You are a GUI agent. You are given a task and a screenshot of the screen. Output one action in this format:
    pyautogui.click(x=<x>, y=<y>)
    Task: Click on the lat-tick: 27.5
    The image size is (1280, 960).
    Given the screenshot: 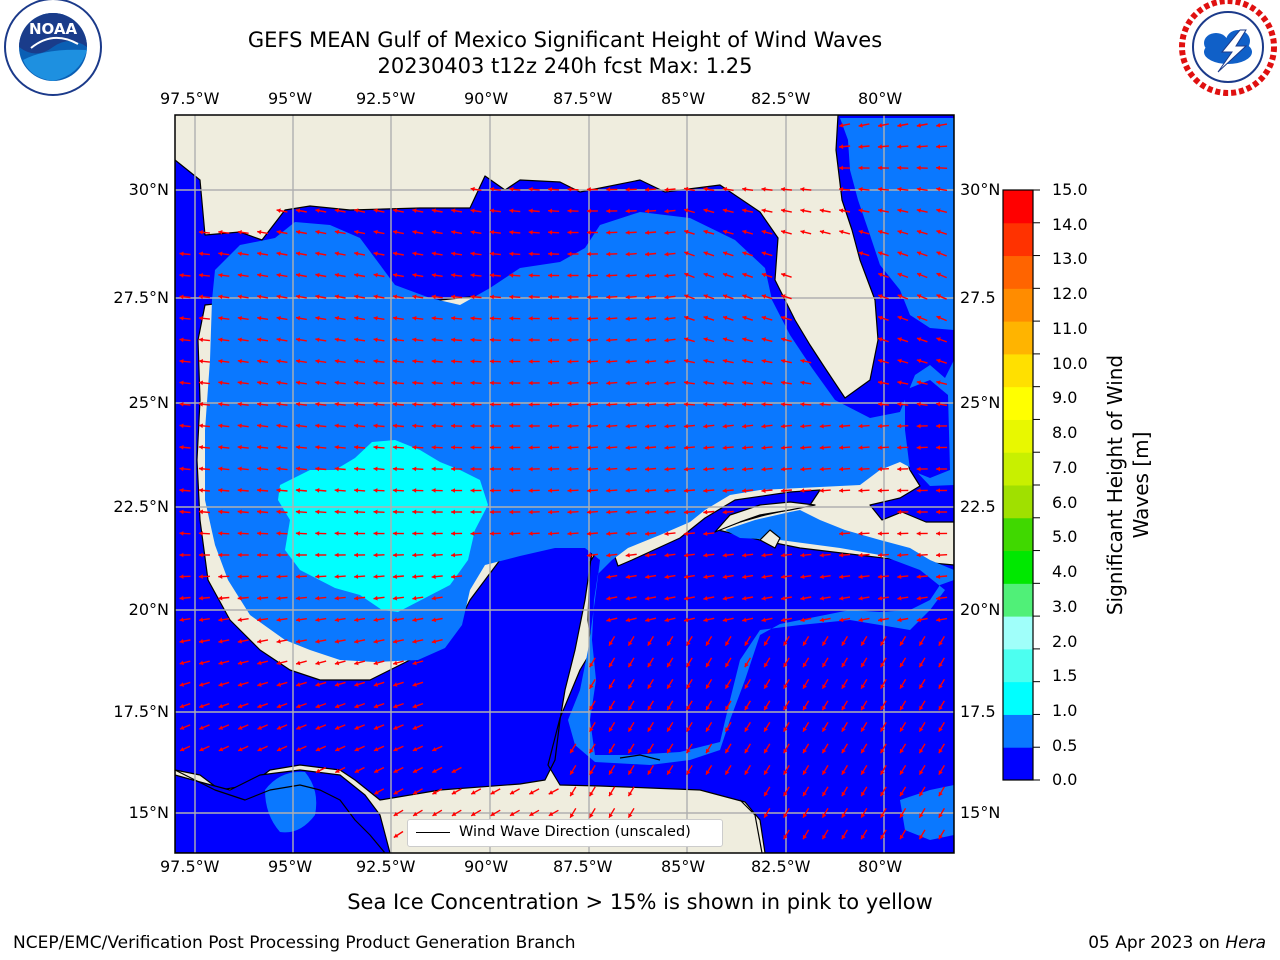 What is the action you would take?
    pyautogui.click(x=978, y=297)
    